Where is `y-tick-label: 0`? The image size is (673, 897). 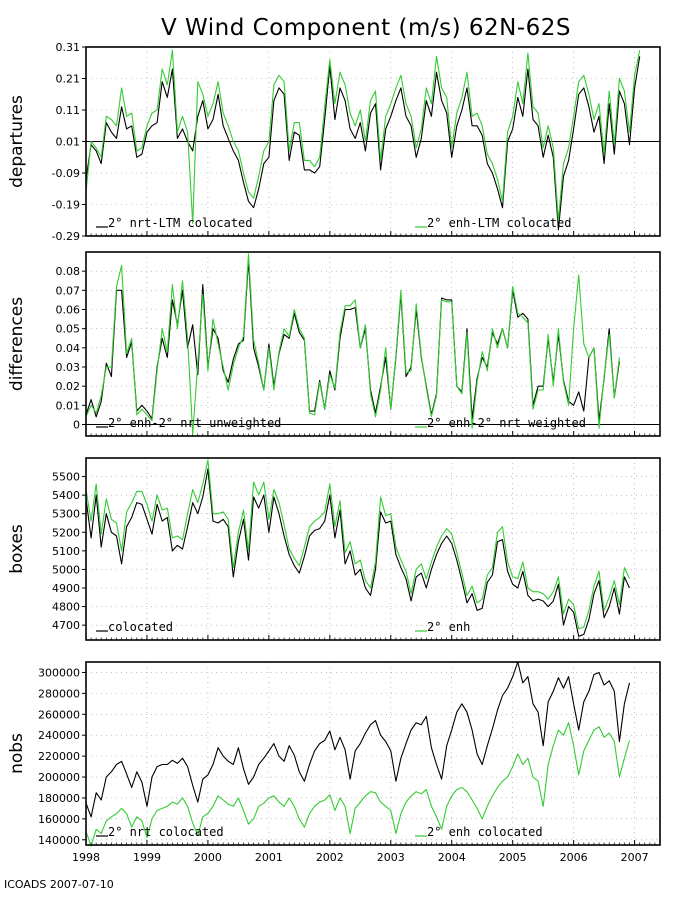
y-tick-label: 0 is located at coordinates (76, 425).